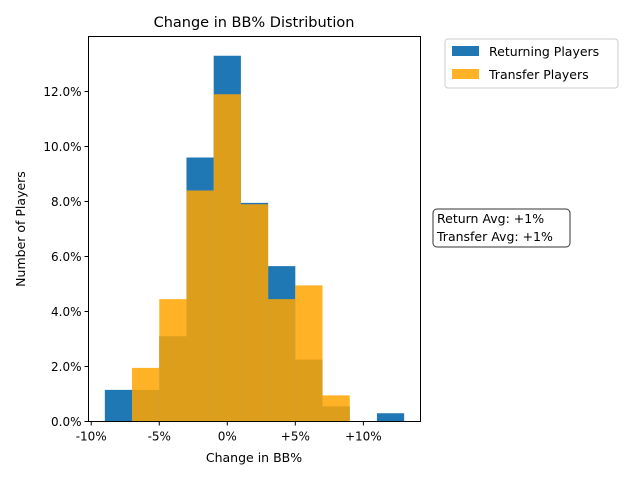 This screenshot has height=480, width=640. Describe the element at coordinates (465, 51) in the screenshot. I see `legend-swatch-returning` at that location.